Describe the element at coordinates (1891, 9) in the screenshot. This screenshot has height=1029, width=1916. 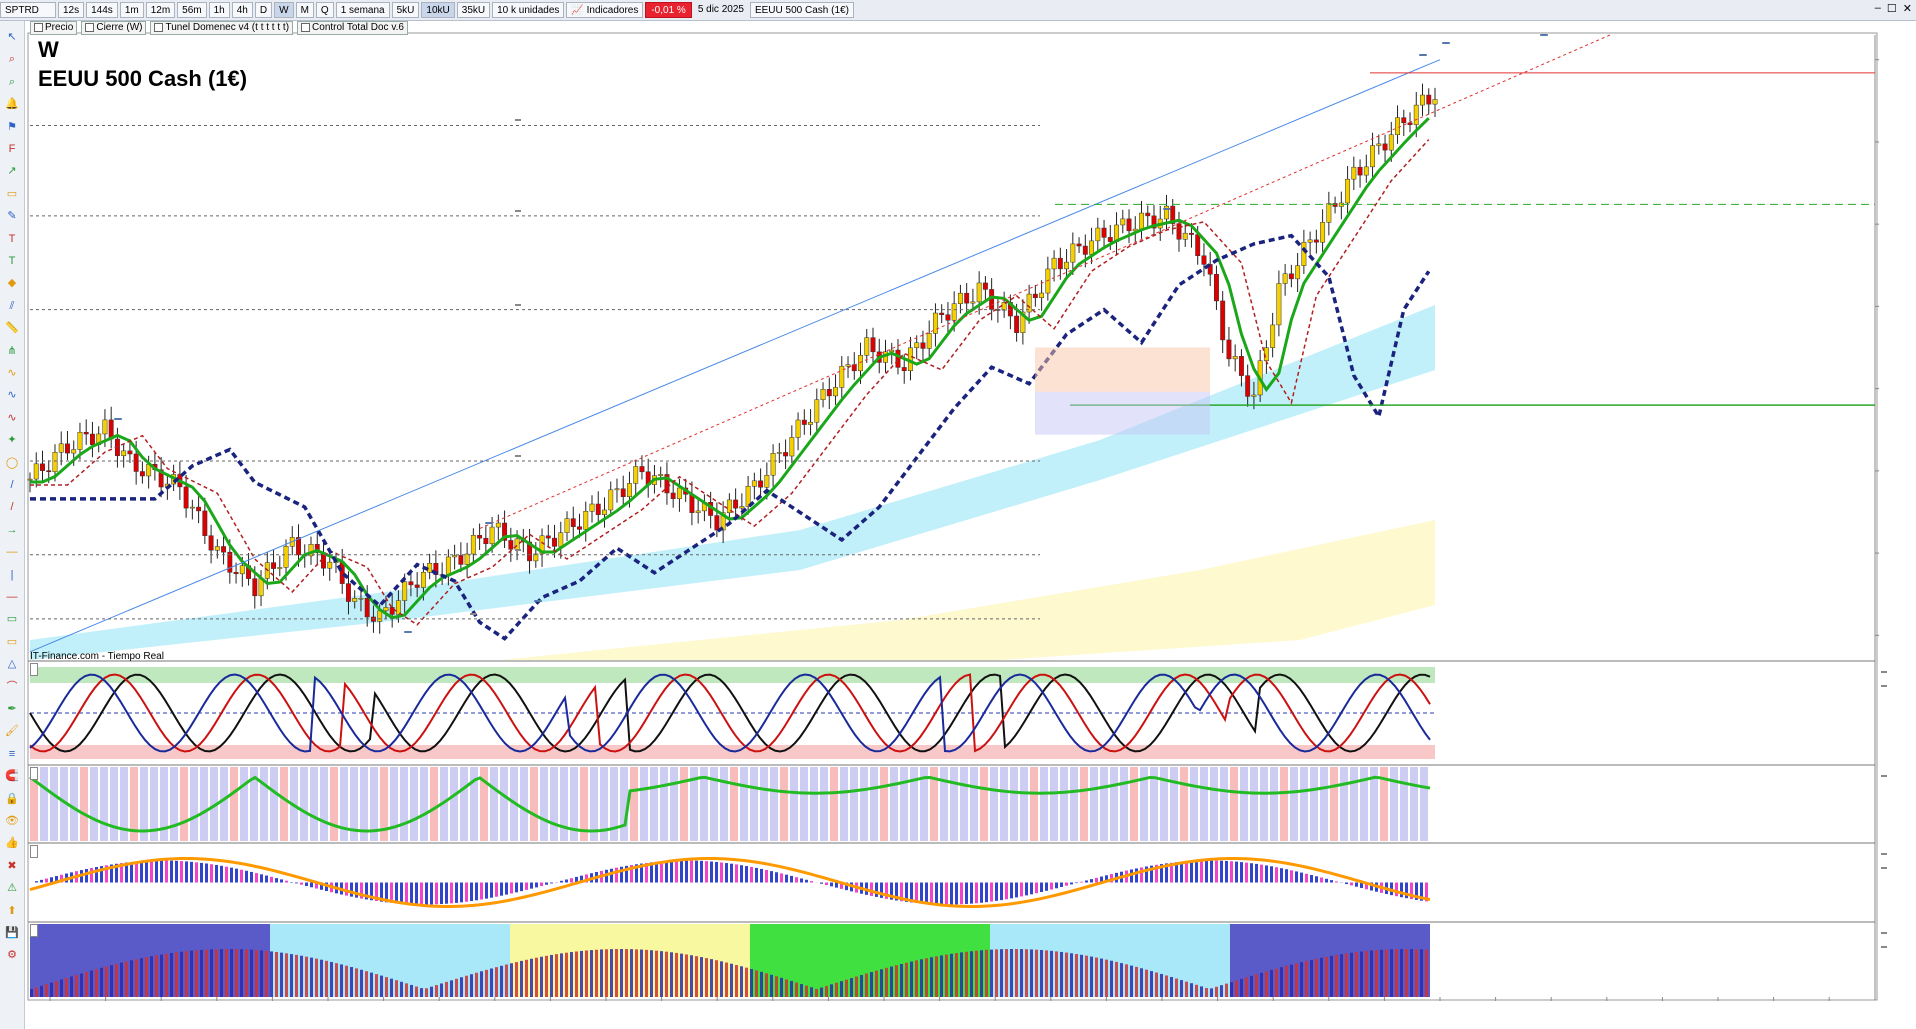
I see `maximize-icon: ☐` at that location.